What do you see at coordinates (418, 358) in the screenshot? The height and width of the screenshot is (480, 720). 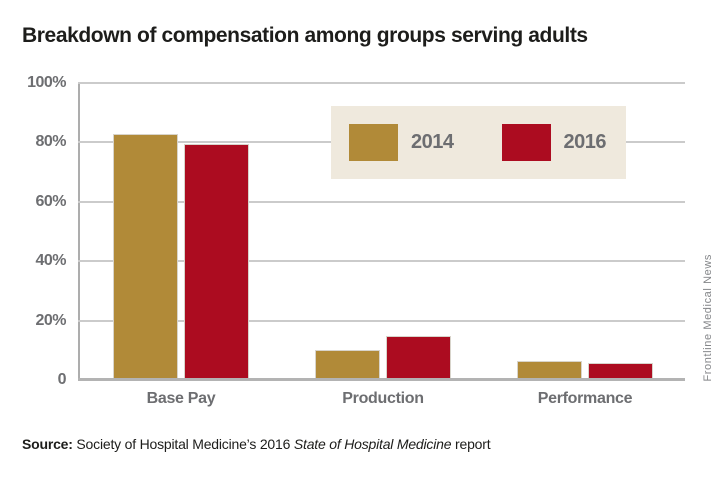 I see `bar-2016-production` at bounding box center [418, 358].